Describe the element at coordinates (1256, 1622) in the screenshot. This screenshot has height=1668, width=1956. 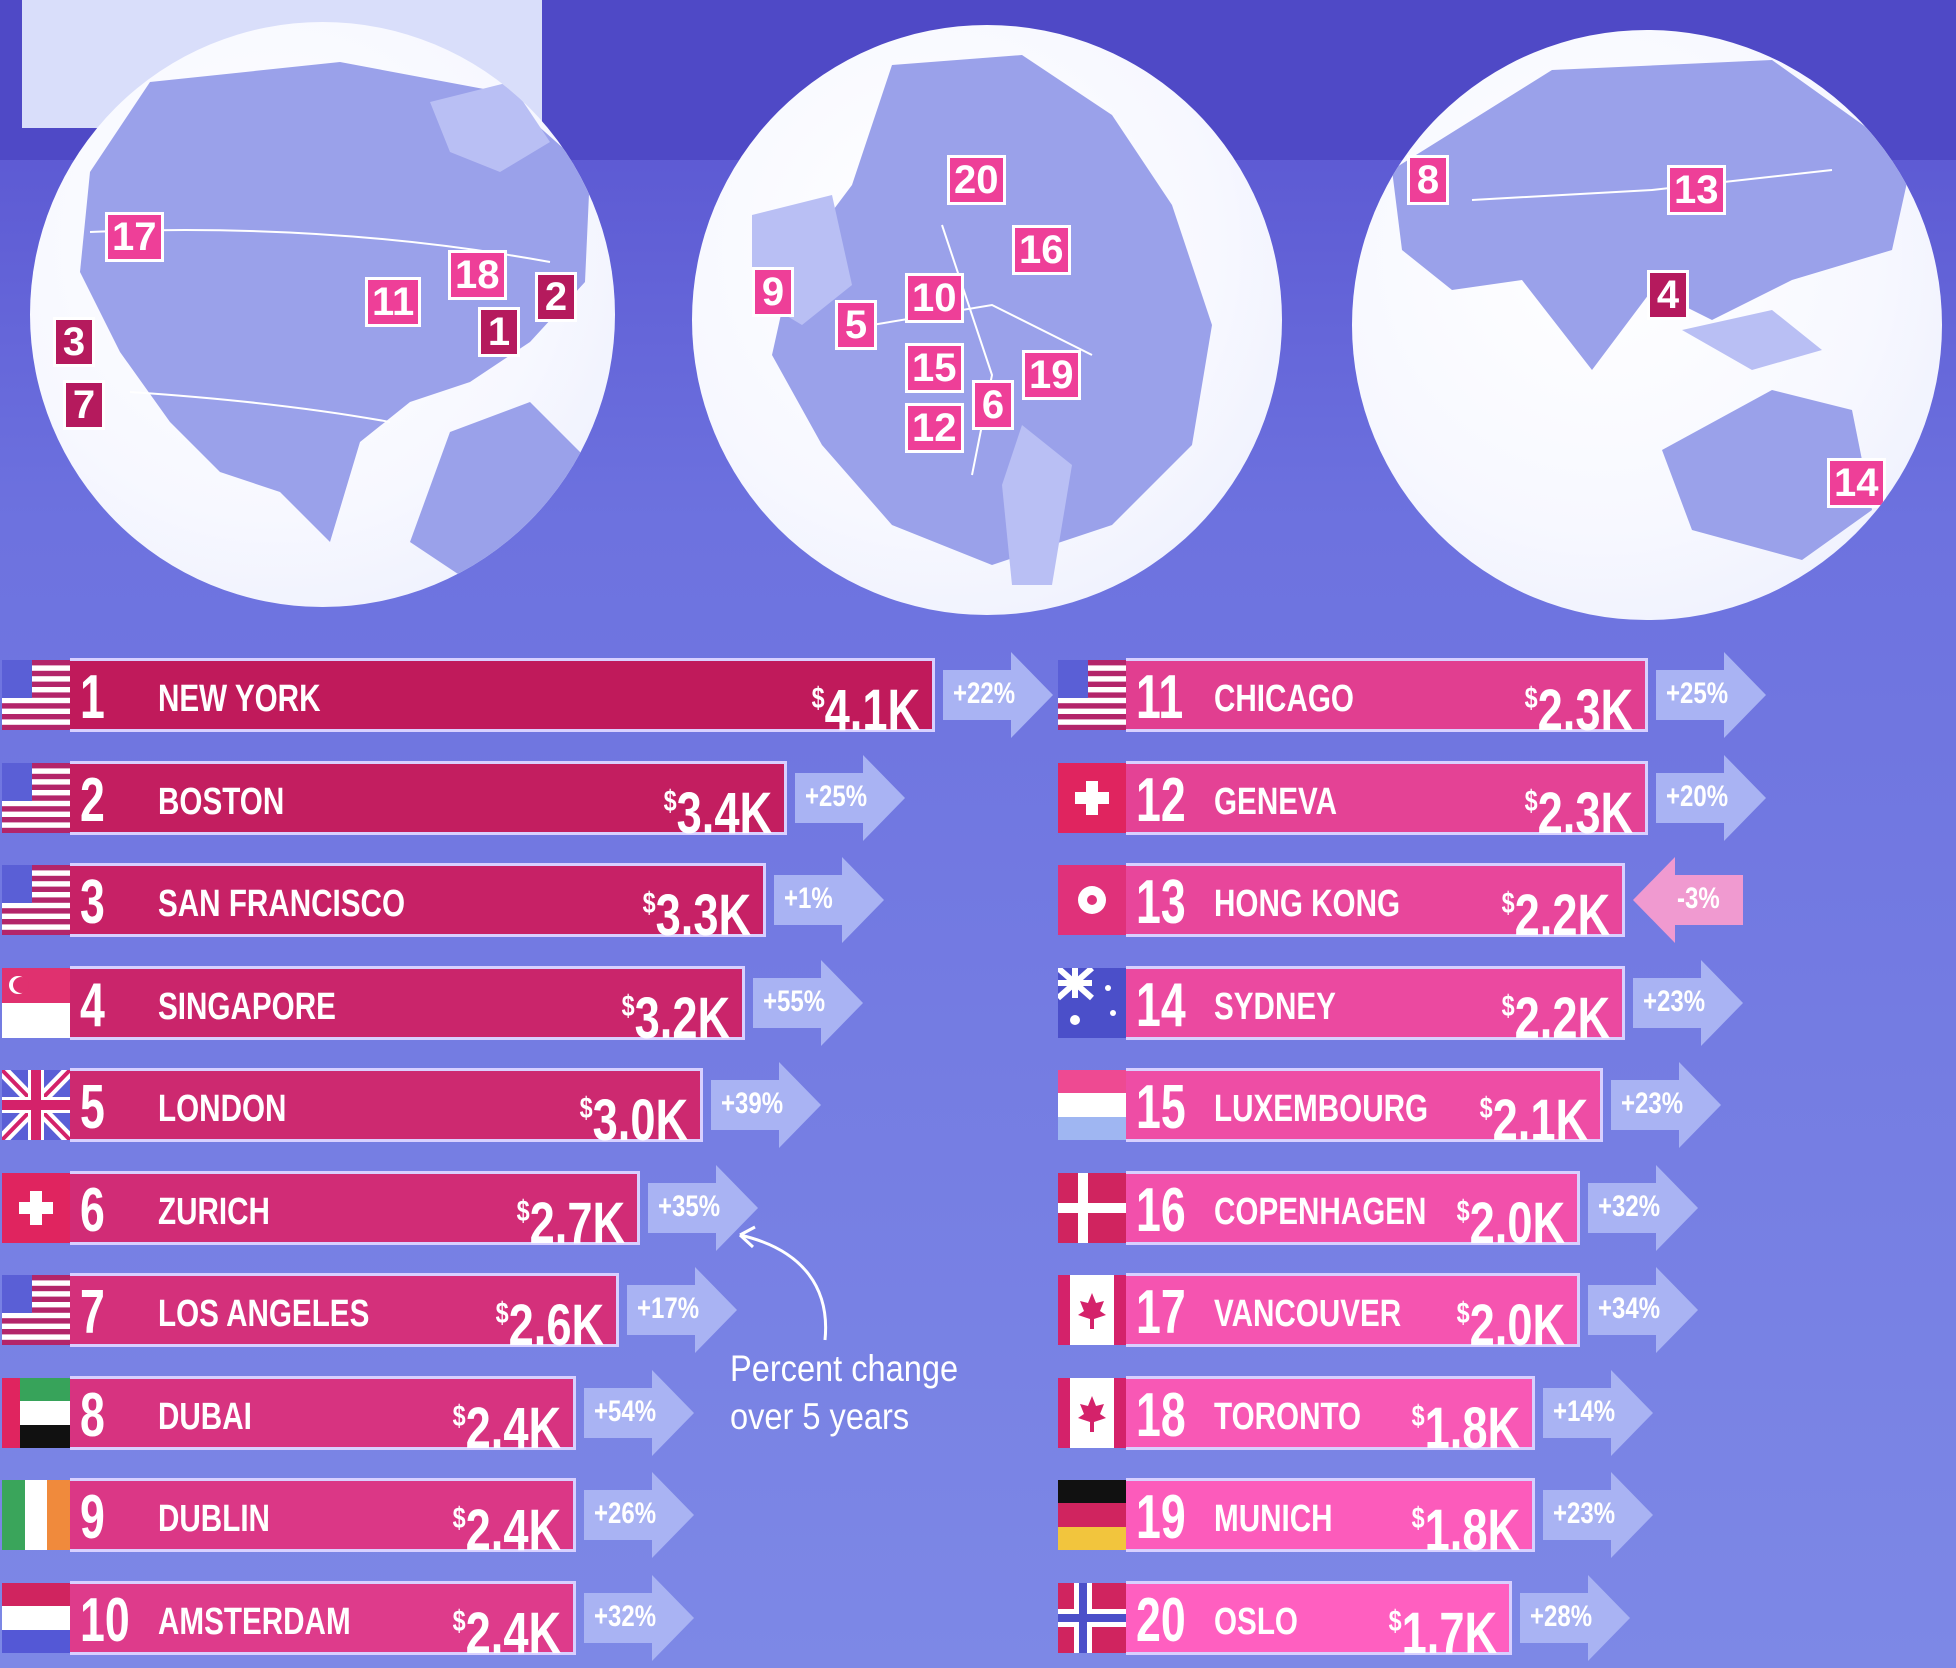
I see `city-label: OSLO` at that location.